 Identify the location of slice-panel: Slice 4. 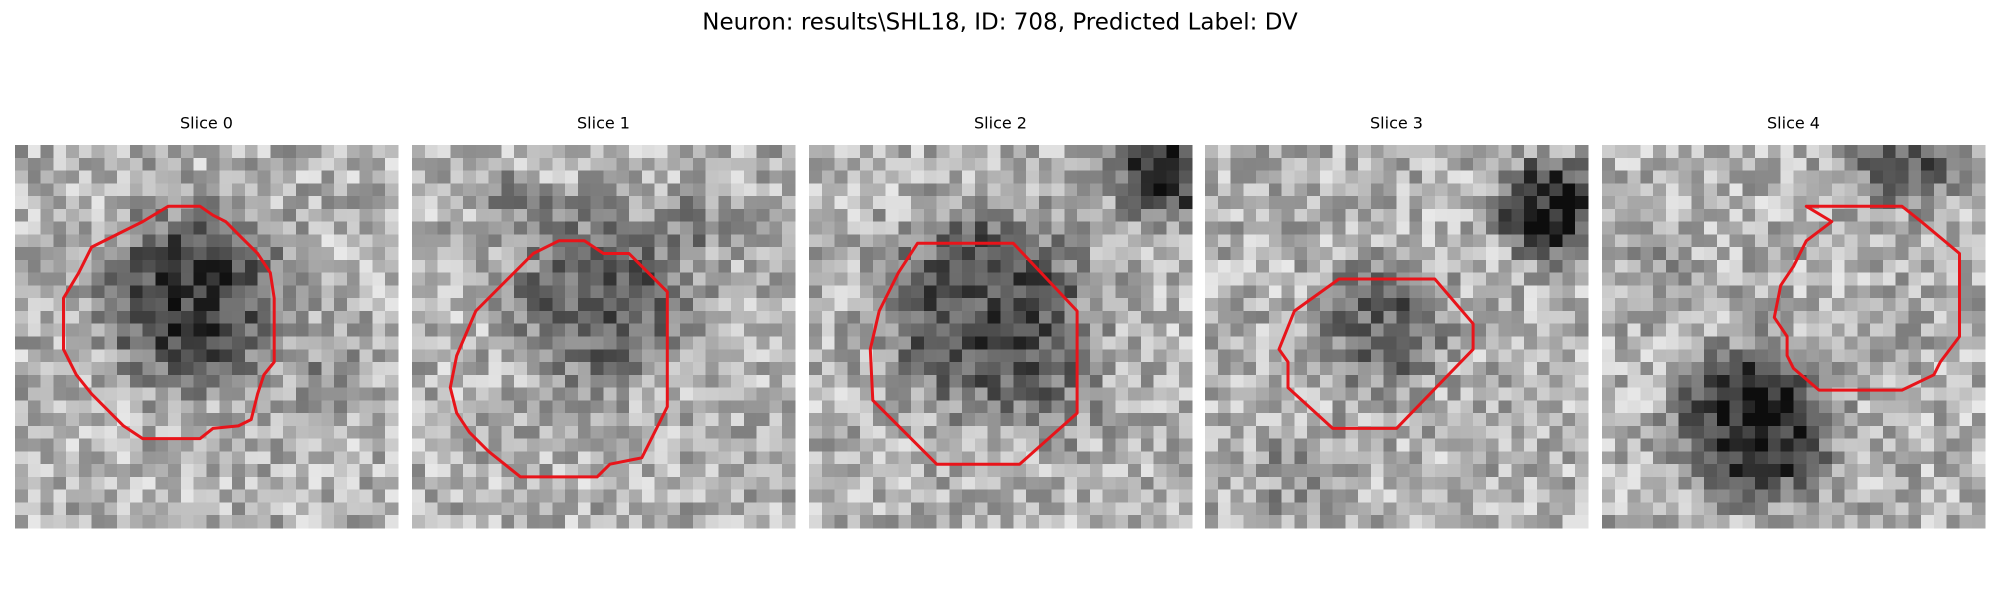
(1794, 321).